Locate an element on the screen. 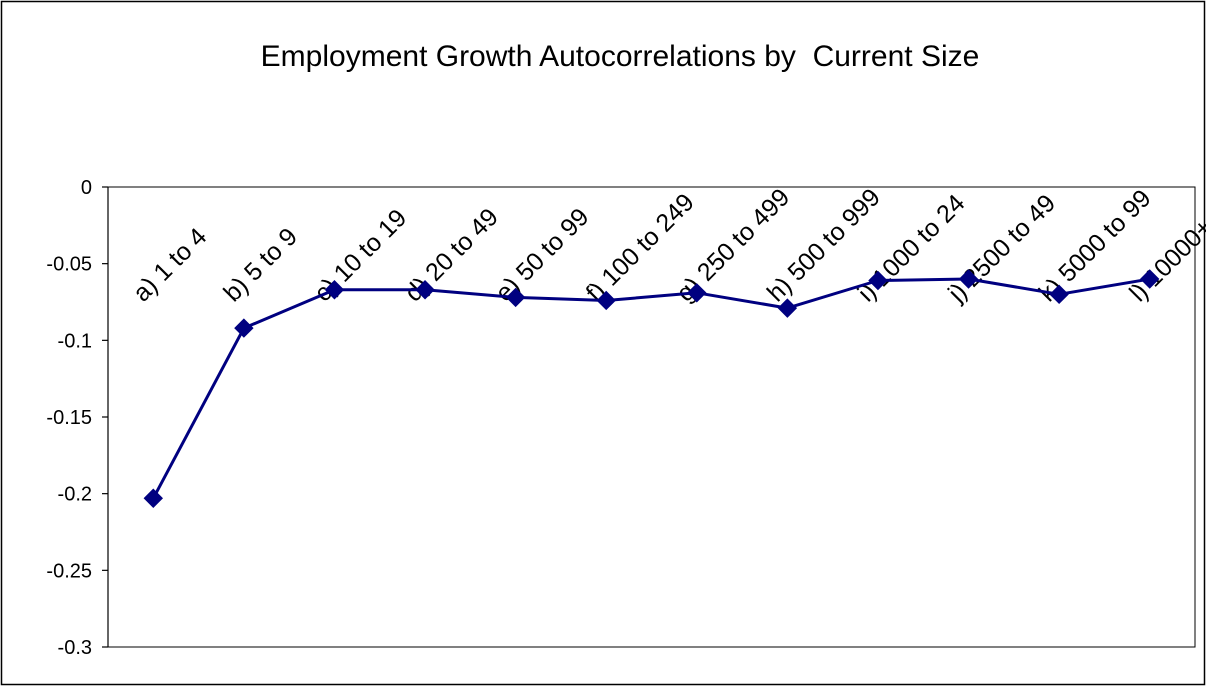 This screenshot has width=1206, height=691. y-tick-label: -0.3 is located at coordinates (75, 648).